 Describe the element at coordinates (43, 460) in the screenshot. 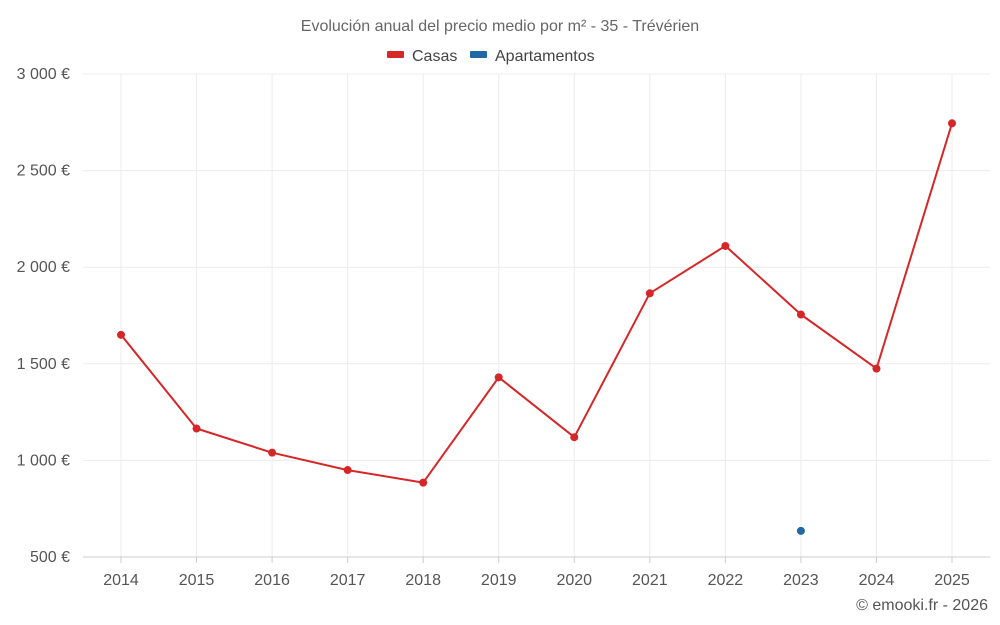

I see `y-tick-label: 1 000 €` at that location.